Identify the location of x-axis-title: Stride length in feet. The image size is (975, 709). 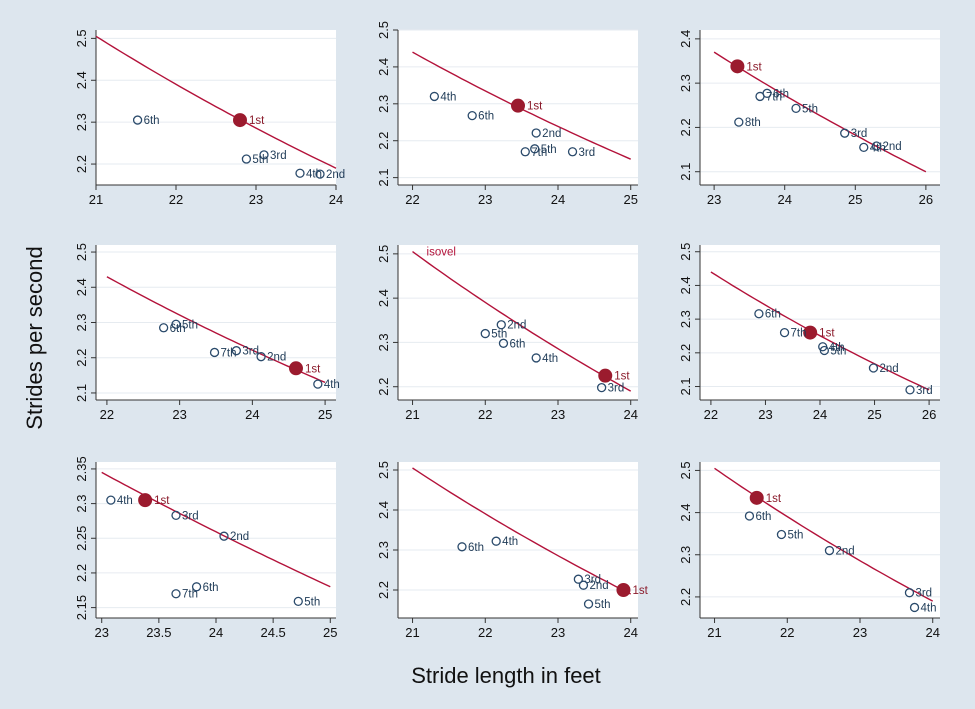
(506, 675).